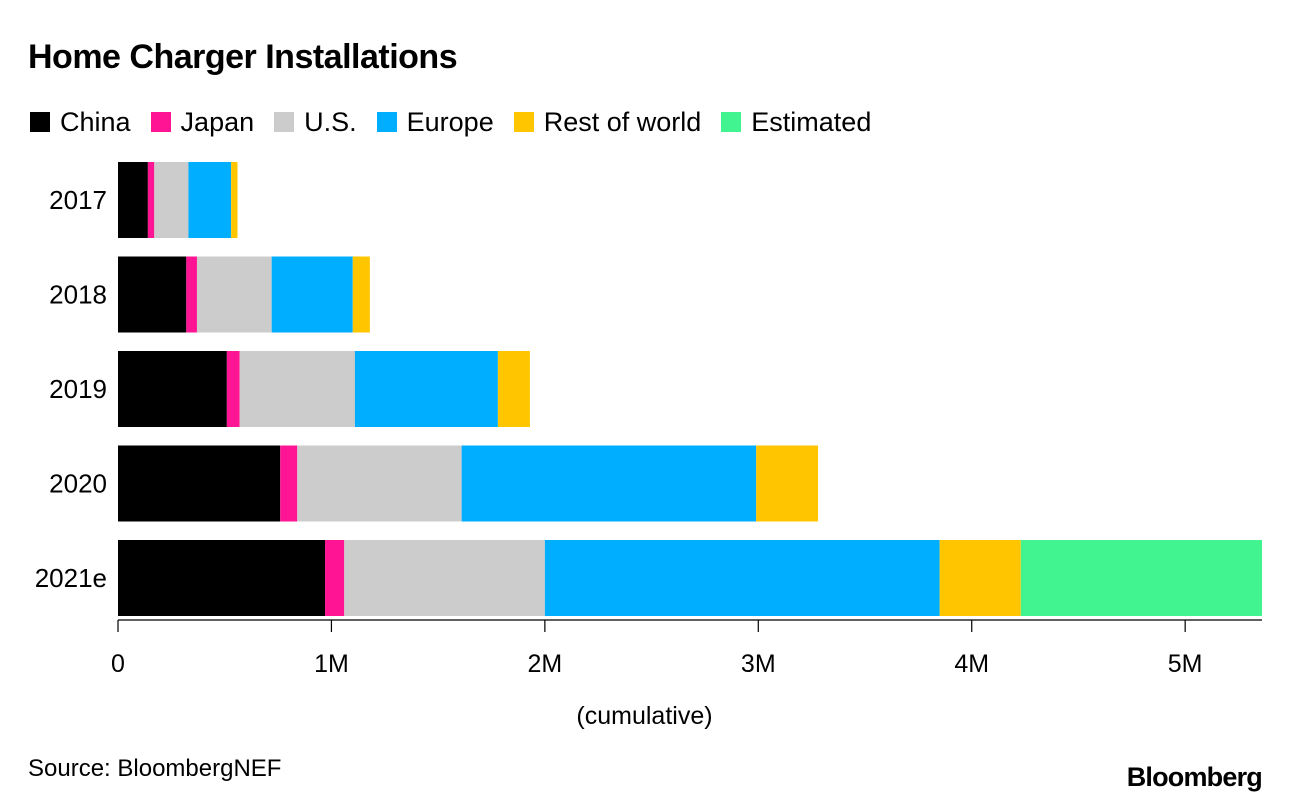  What do you see at coordinates (971, 664) in the screenshot?
I see `x-tick-label: 4M` at bounding box center [971, 664].